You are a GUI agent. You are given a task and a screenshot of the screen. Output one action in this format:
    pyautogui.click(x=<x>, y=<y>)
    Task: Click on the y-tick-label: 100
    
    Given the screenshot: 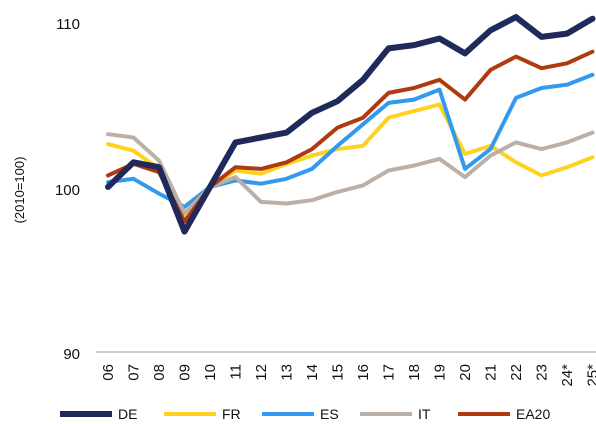 What is the action you would take?
    pyautogui.click(x=67, y=190)
    